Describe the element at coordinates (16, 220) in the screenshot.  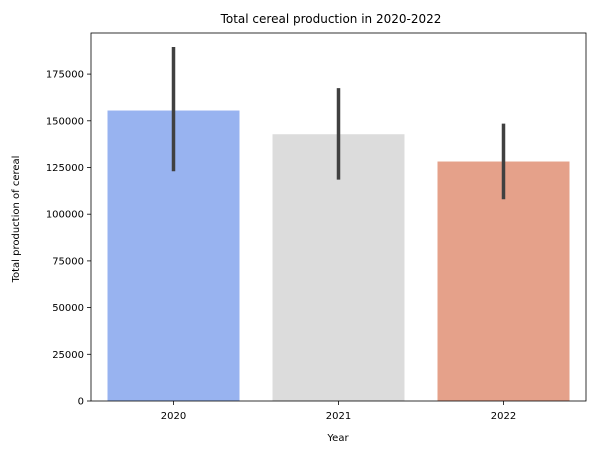
I see `y-axis-label: Total production of cereal` at that location.